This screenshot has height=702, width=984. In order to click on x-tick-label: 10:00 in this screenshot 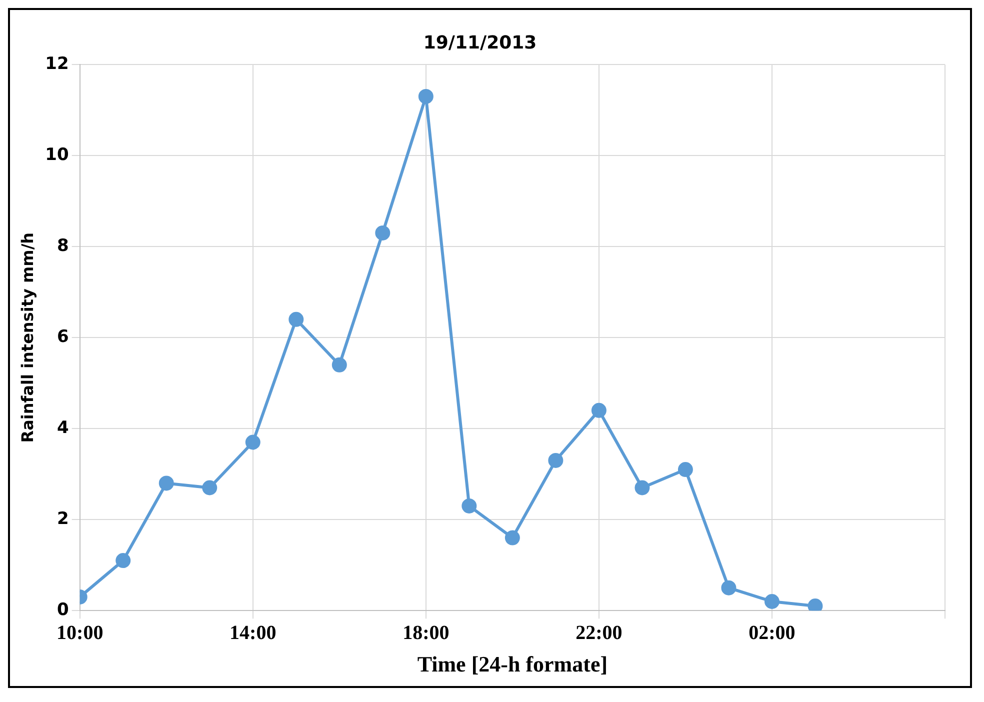, I will do `click(80, 633)`.